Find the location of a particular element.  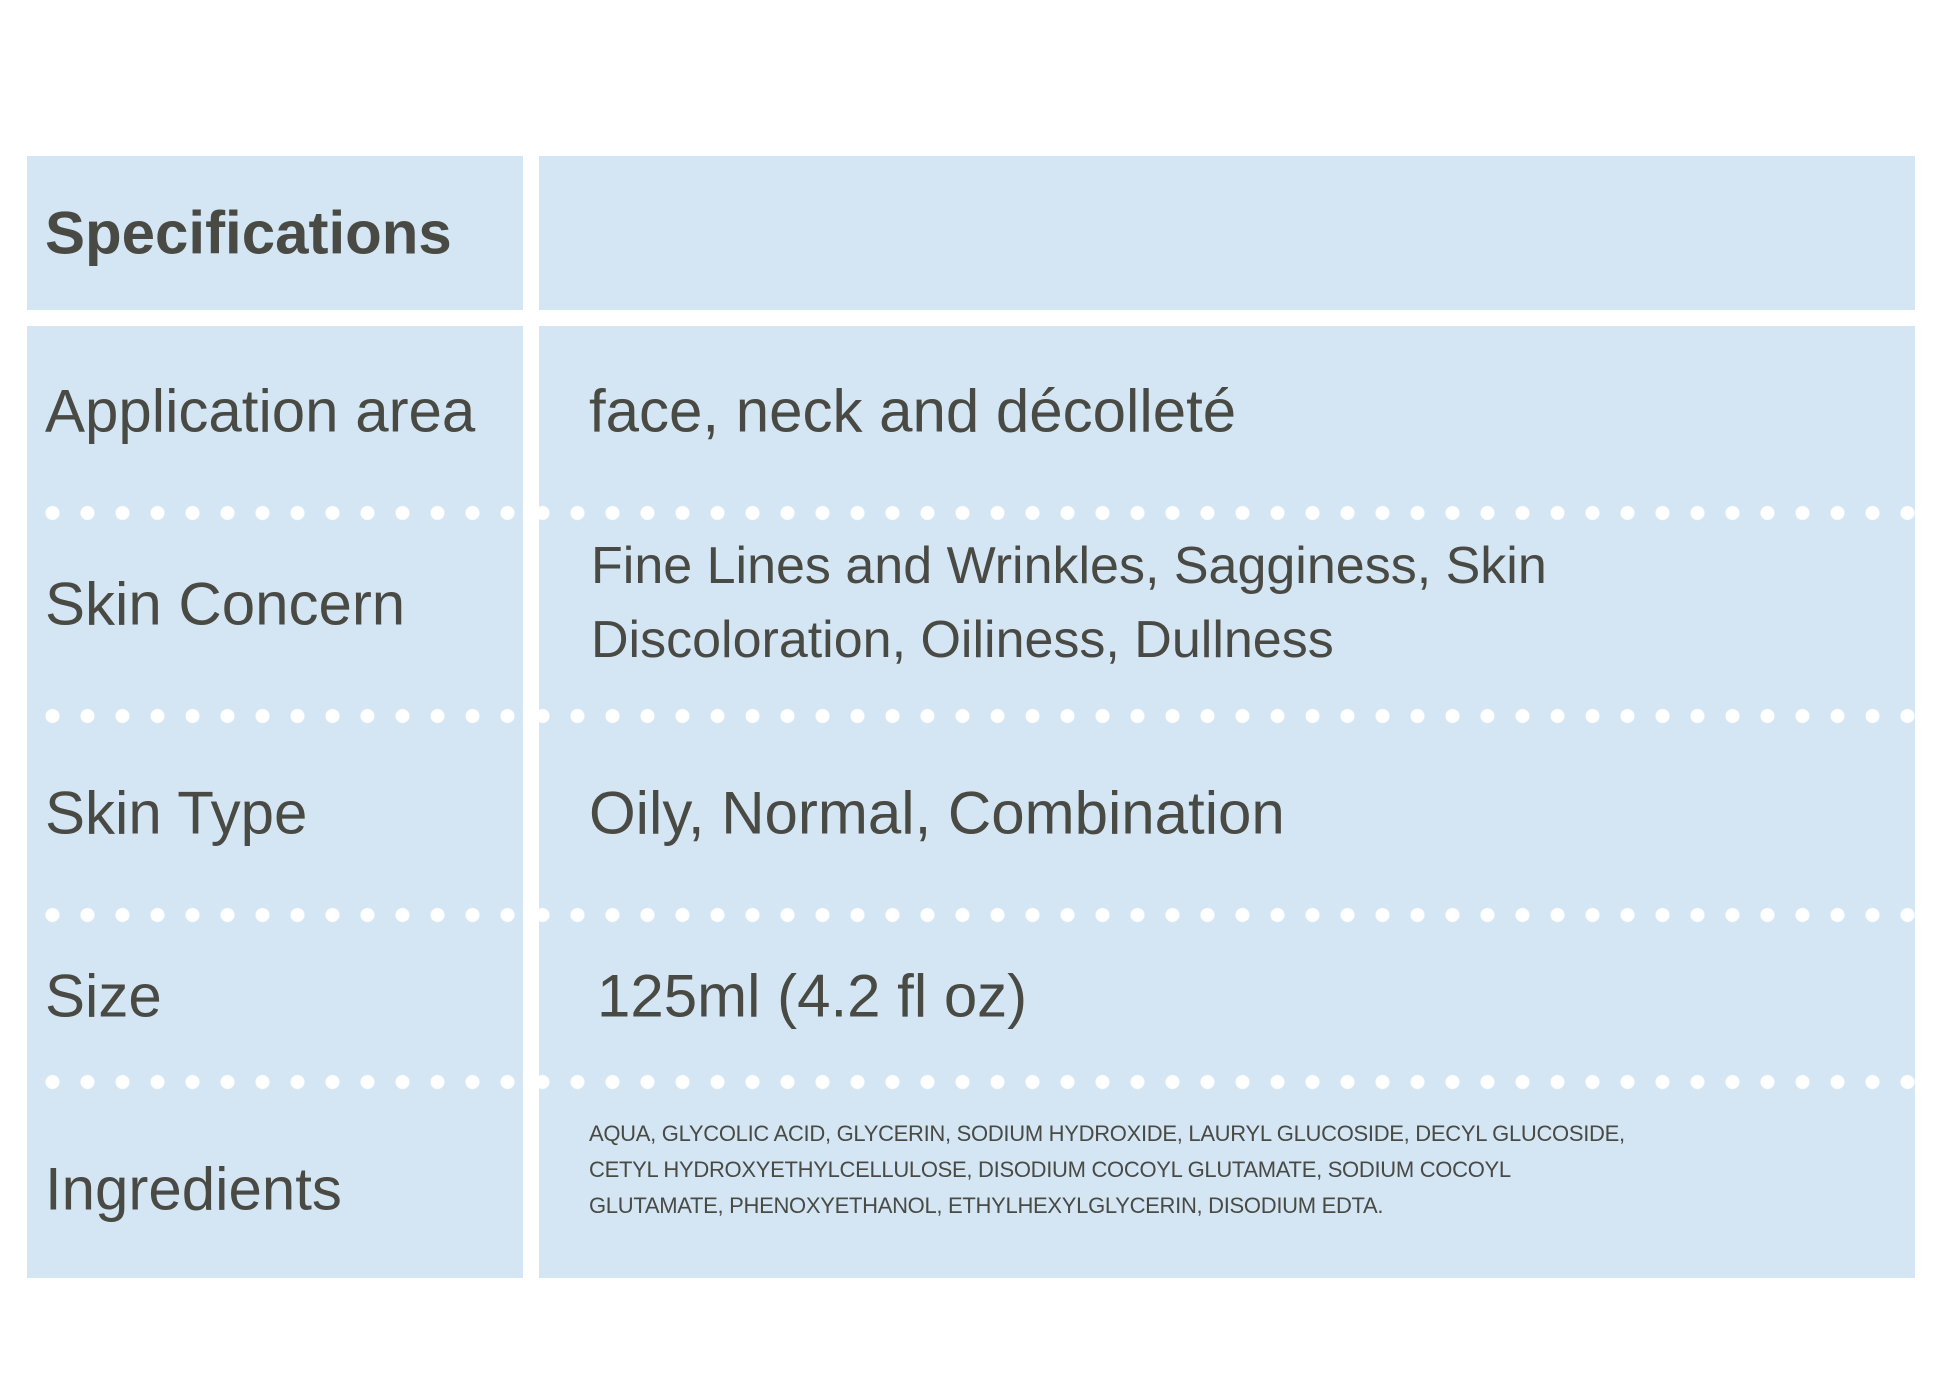

row-value: face, neck and décolleté is located at coordinates (913, 411).